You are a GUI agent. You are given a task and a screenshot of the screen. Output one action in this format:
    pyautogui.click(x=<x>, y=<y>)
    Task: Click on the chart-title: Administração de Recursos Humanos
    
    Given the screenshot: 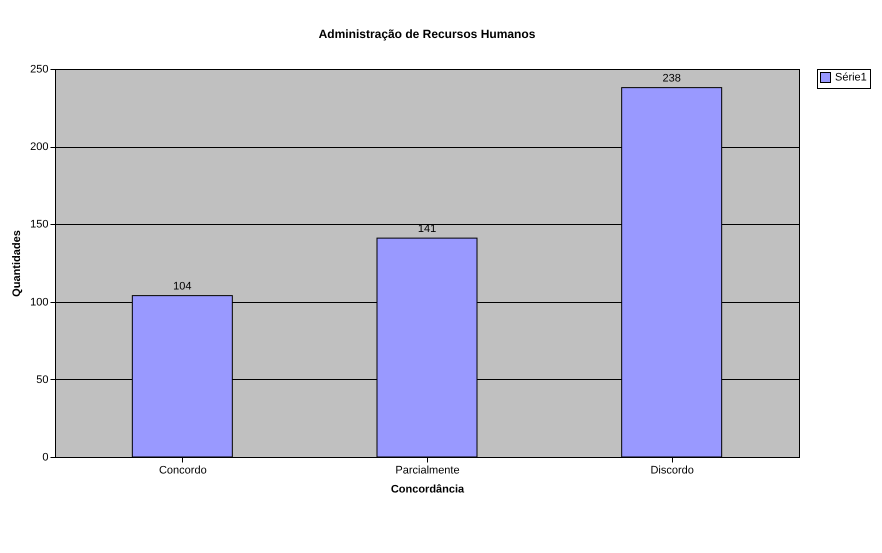 What is the action you would take?
    pyautogui.click(x=427, y=34)
    